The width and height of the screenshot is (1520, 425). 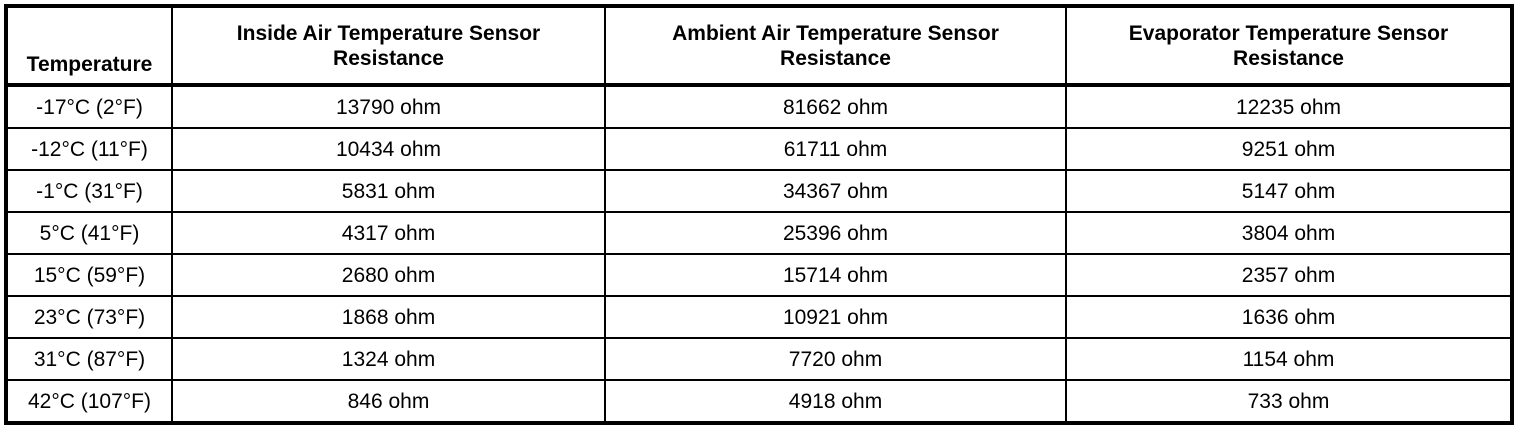 I want to click on temperature-cell: -12°C (11°F), so click(x=89, y=149).